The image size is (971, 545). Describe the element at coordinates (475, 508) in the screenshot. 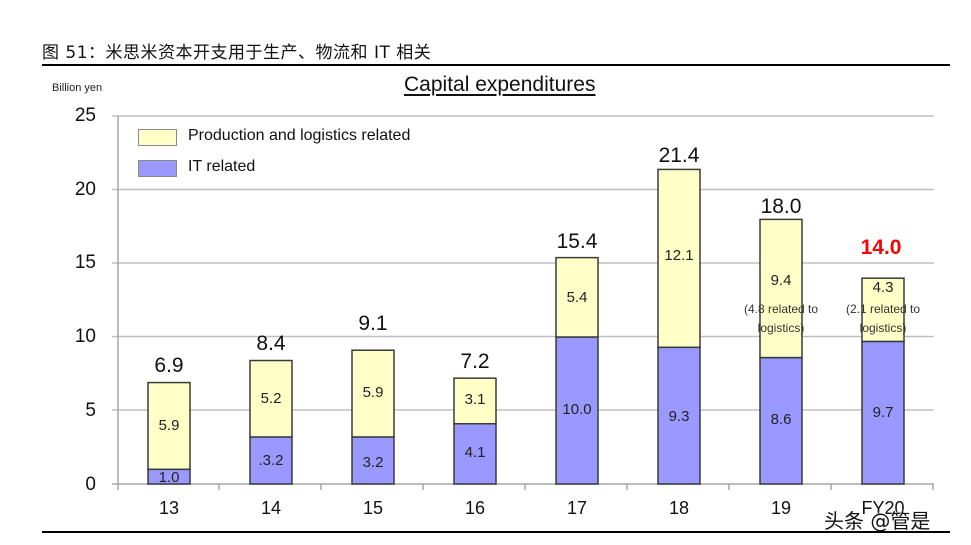

I see `x-tick-label: 16` at that location.